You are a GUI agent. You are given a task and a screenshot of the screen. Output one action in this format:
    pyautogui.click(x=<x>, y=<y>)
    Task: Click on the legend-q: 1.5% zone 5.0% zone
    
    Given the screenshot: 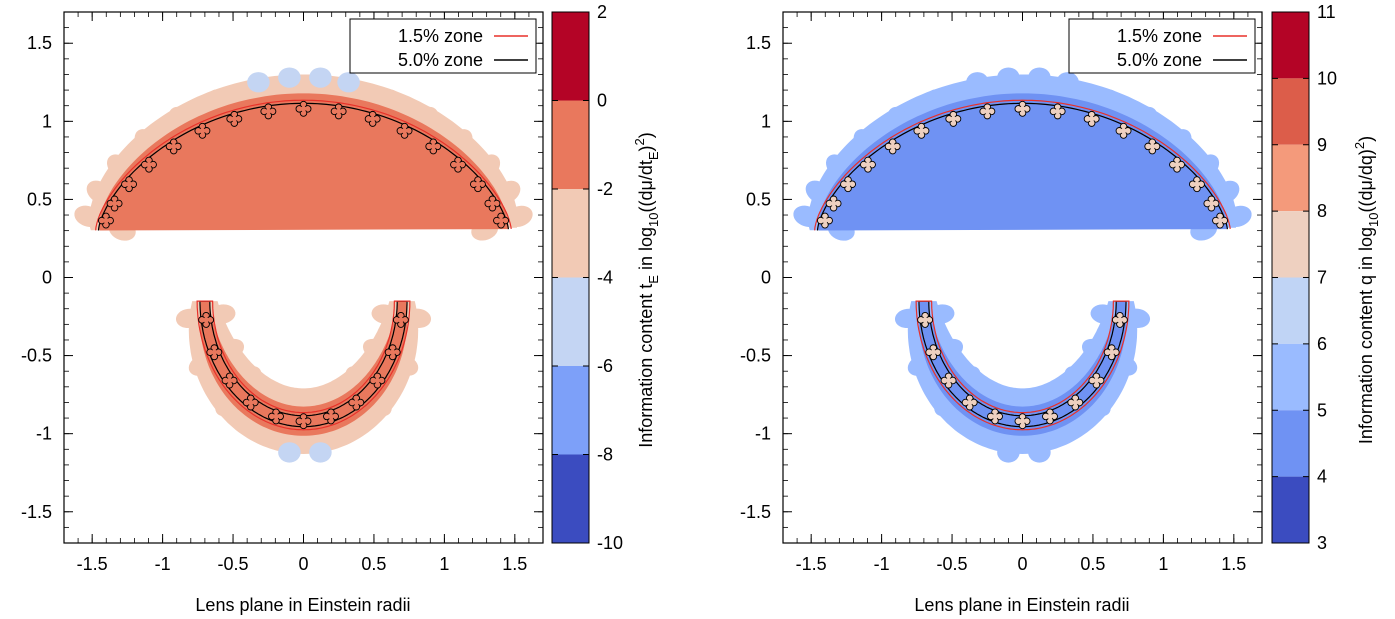 What is the action you would take?
    pyautogui.click(x=1162, y=46)
    